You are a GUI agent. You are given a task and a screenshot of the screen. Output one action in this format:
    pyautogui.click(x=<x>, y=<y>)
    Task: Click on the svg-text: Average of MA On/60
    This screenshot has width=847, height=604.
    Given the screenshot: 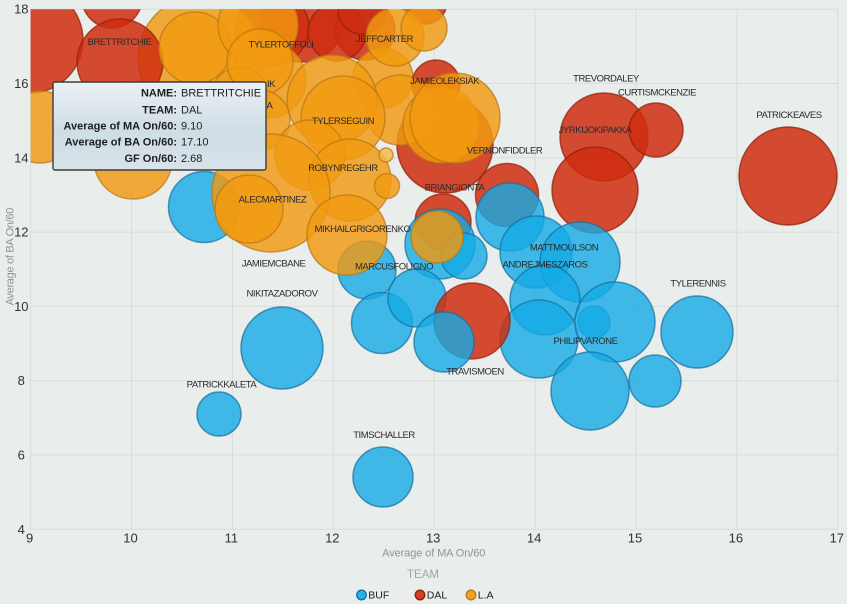 What is the action you would take?
    pyautogui.click(x=433, y=554)
    